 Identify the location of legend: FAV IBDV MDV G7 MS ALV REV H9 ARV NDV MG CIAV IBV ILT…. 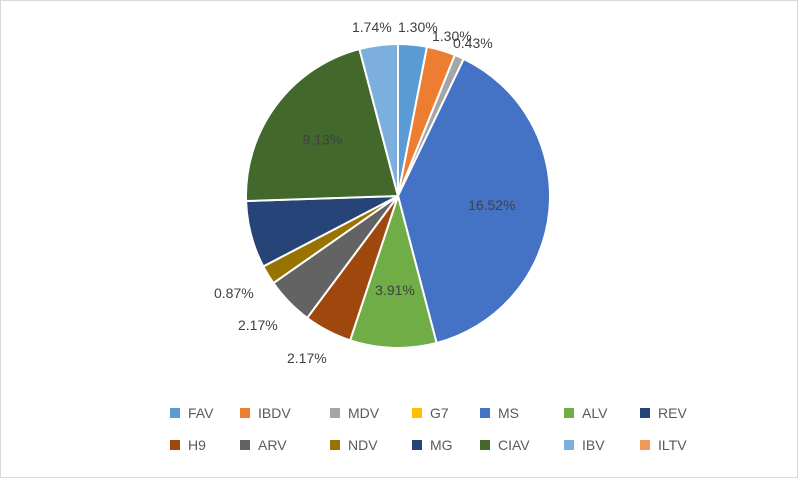
(428, 429).